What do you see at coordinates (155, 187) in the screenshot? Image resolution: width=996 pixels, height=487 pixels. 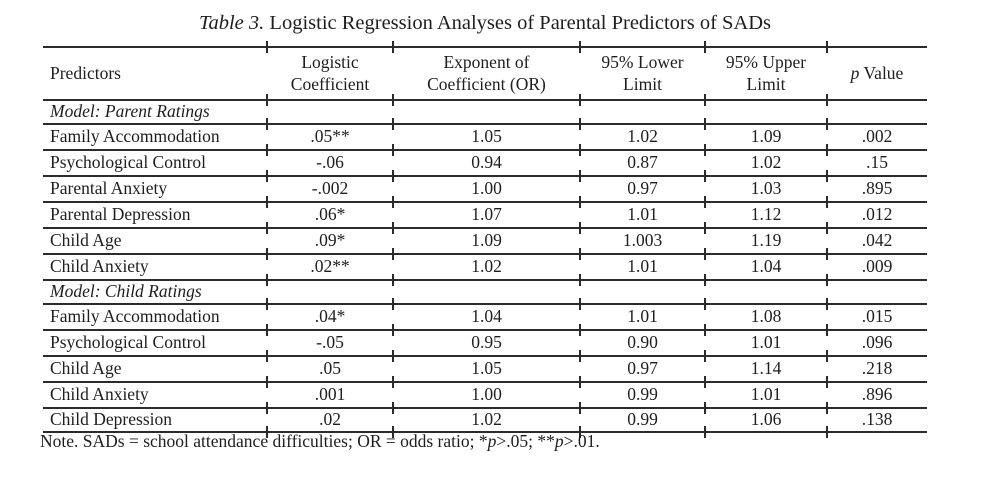 I see `predictor-cell: Parental Anxiety` at bounding box center [155, 187].